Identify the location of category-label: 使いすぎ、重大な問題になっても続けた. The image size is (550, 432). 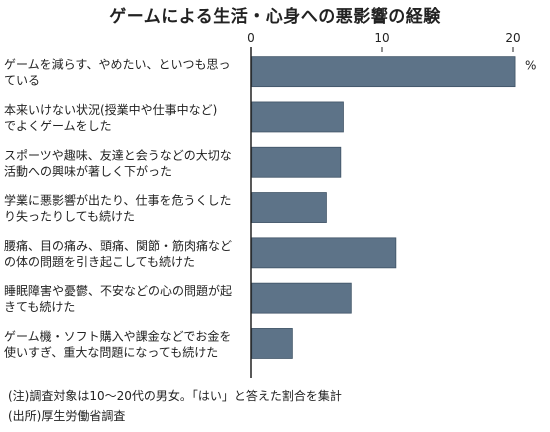
(111, 351).